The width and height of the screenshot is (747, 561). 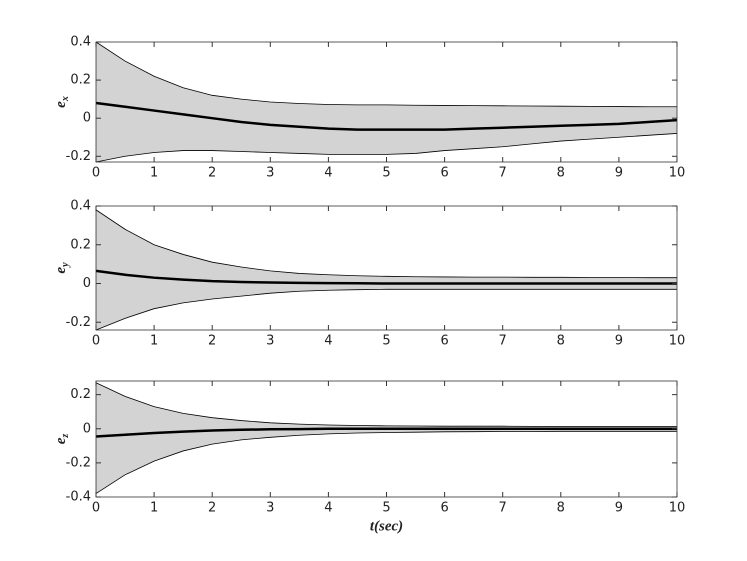 I want to click on y-axis-label: ey, so click(x=62, y=268).